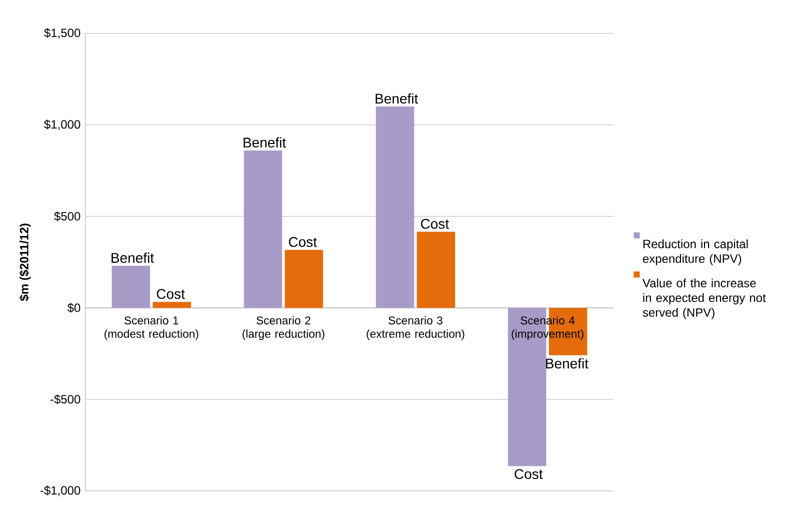 The height and width of the screenshot is (530, 791). I want to click on y-tick-label: $1,500, so click(62, 33).